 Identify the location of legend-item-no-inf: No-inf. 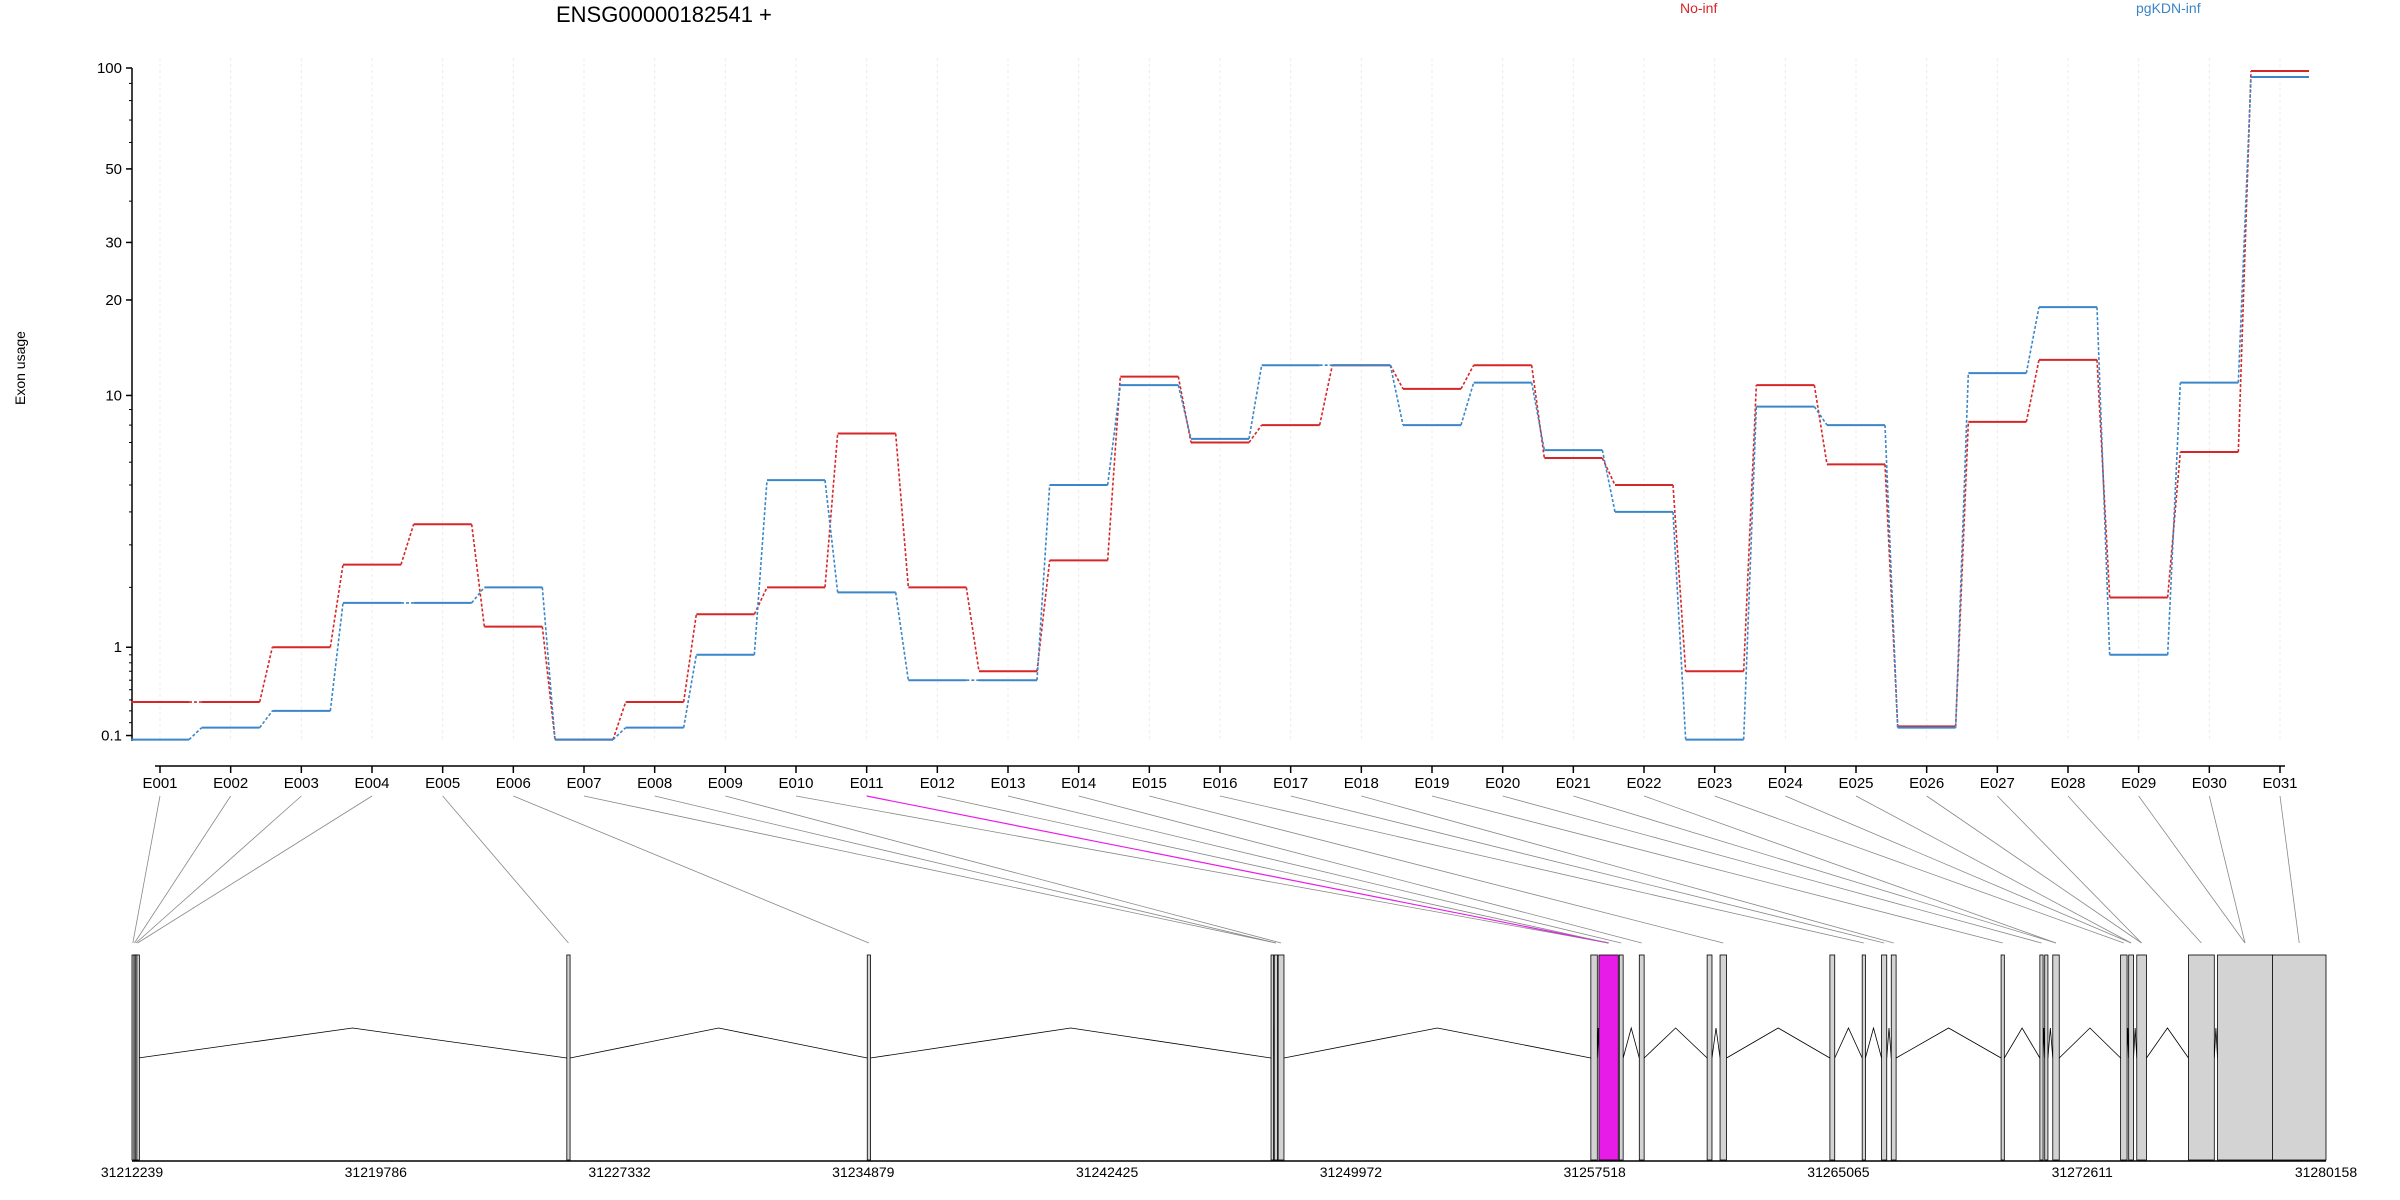
(1699, 8).